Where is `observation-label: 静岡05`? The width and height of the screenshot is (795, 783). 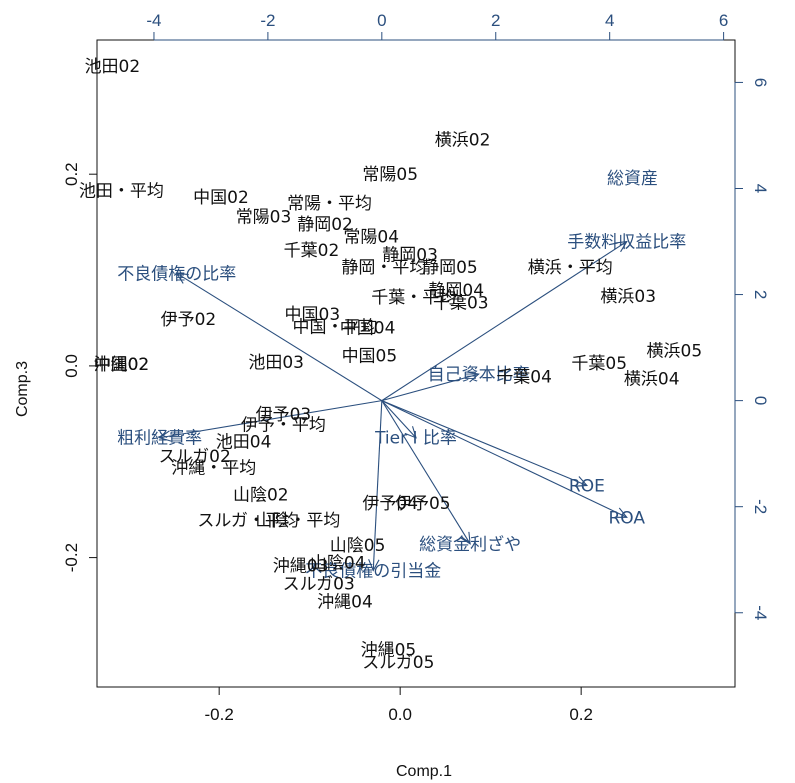 observation-label: 静岡05 is located at coordinates (450, 268).